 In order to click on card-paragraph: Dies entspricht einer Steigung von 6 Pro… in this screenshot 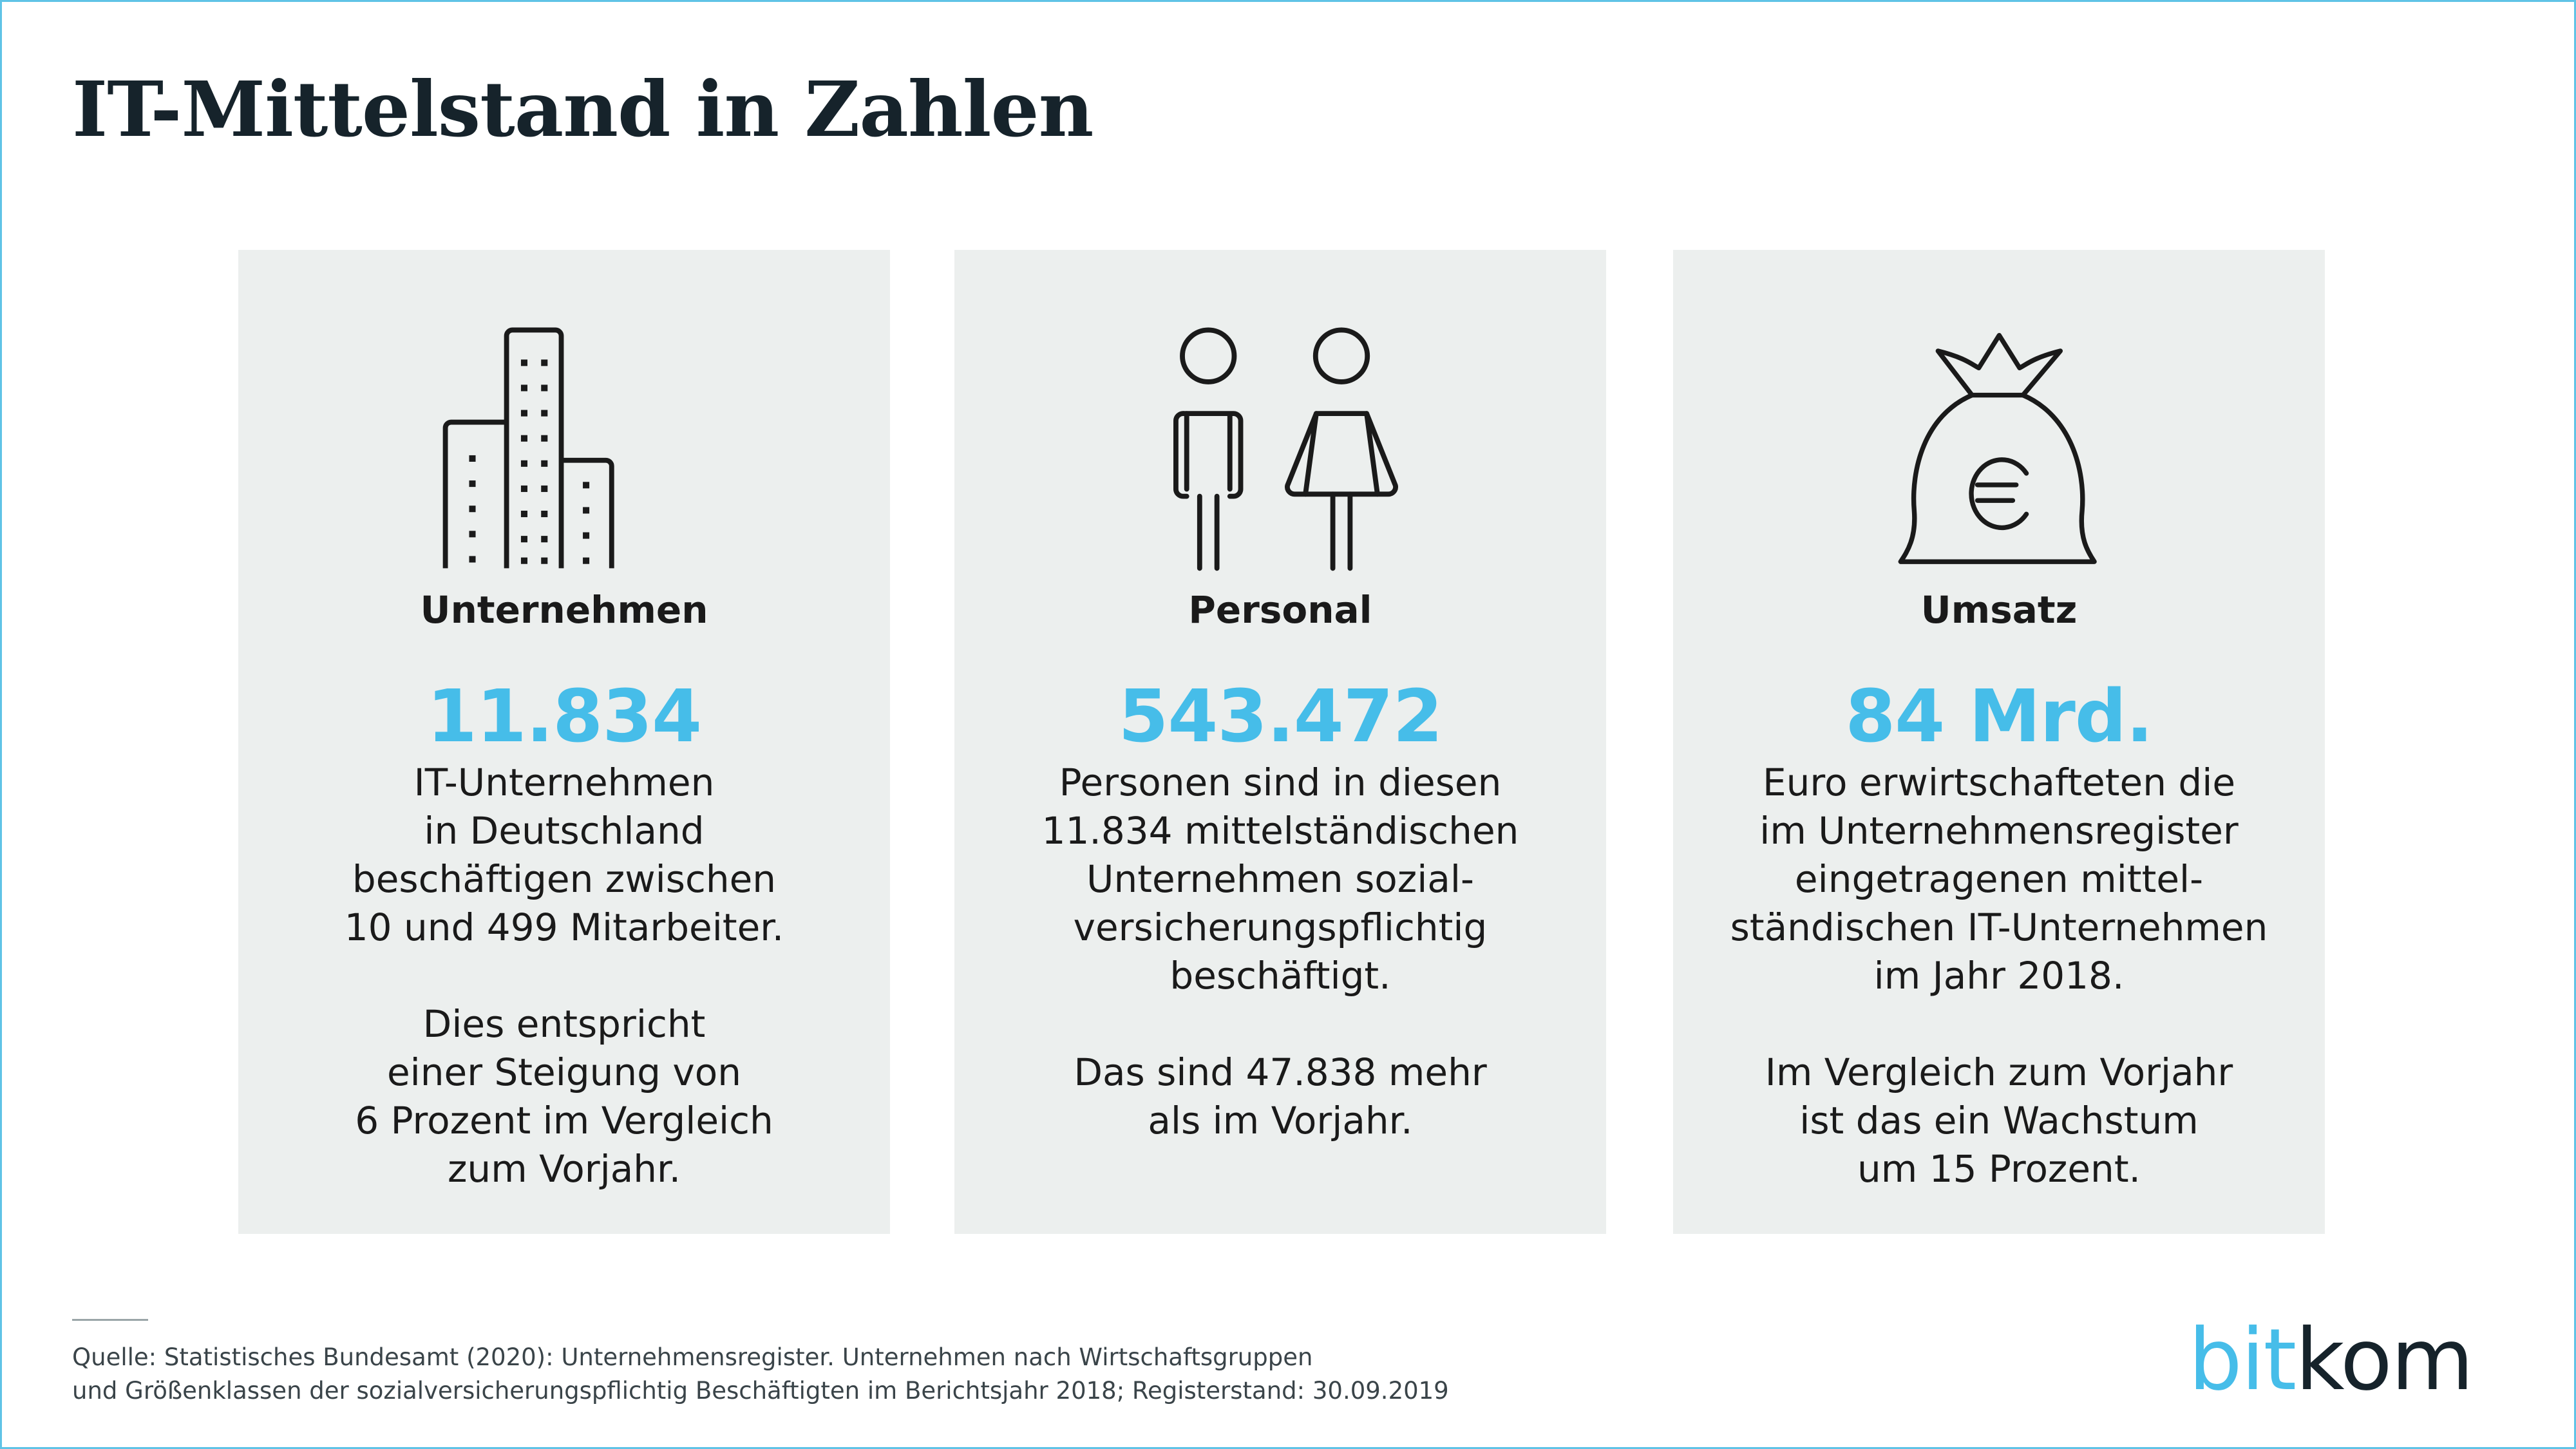, I will do `click(564, 1096)`.